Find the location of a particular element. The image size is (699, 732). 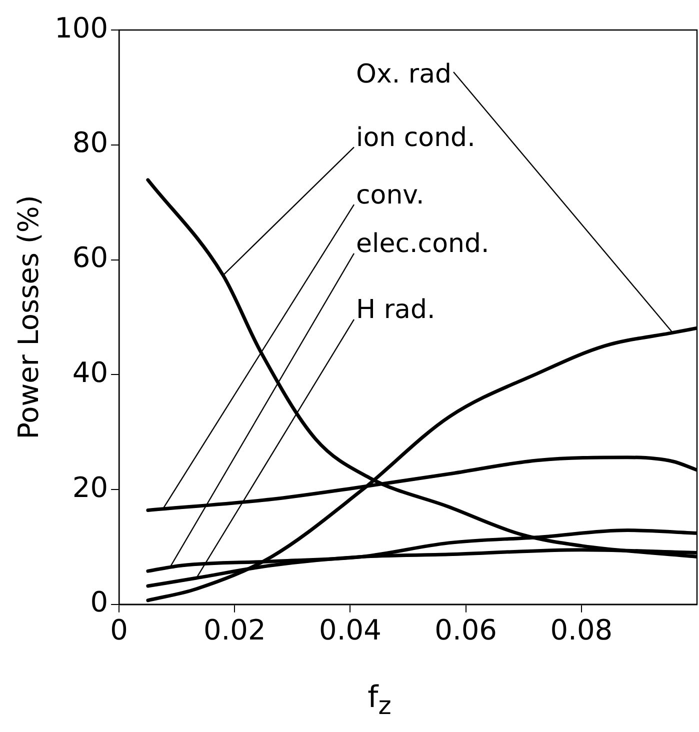

y-tick-label: 60 is located at coordinates (90, 257).